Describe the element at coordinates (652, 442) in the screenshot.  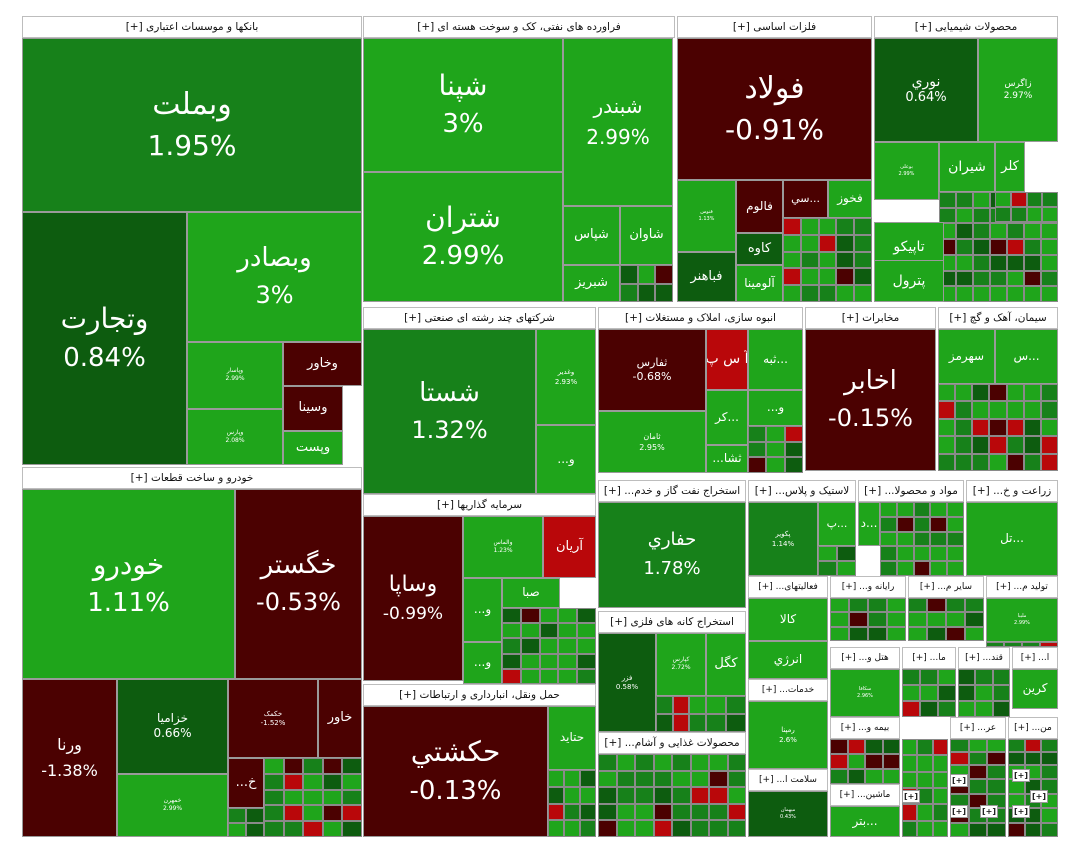
I see `stock-tile: ثامان 2.95%` at that location.